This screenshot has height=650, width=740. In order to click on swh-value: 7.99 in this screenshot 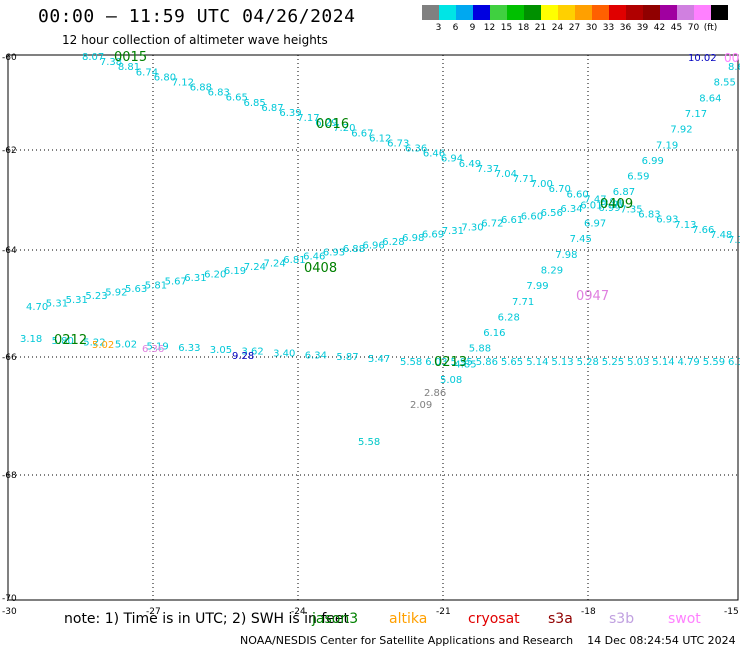, I will do `click(537, 286)`.